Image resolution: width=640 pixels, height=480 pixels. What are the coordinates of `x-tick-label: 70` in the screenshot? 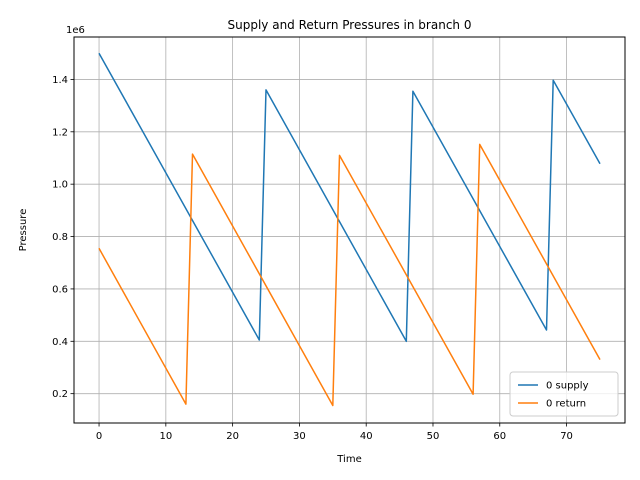 It's located at (566, 436).